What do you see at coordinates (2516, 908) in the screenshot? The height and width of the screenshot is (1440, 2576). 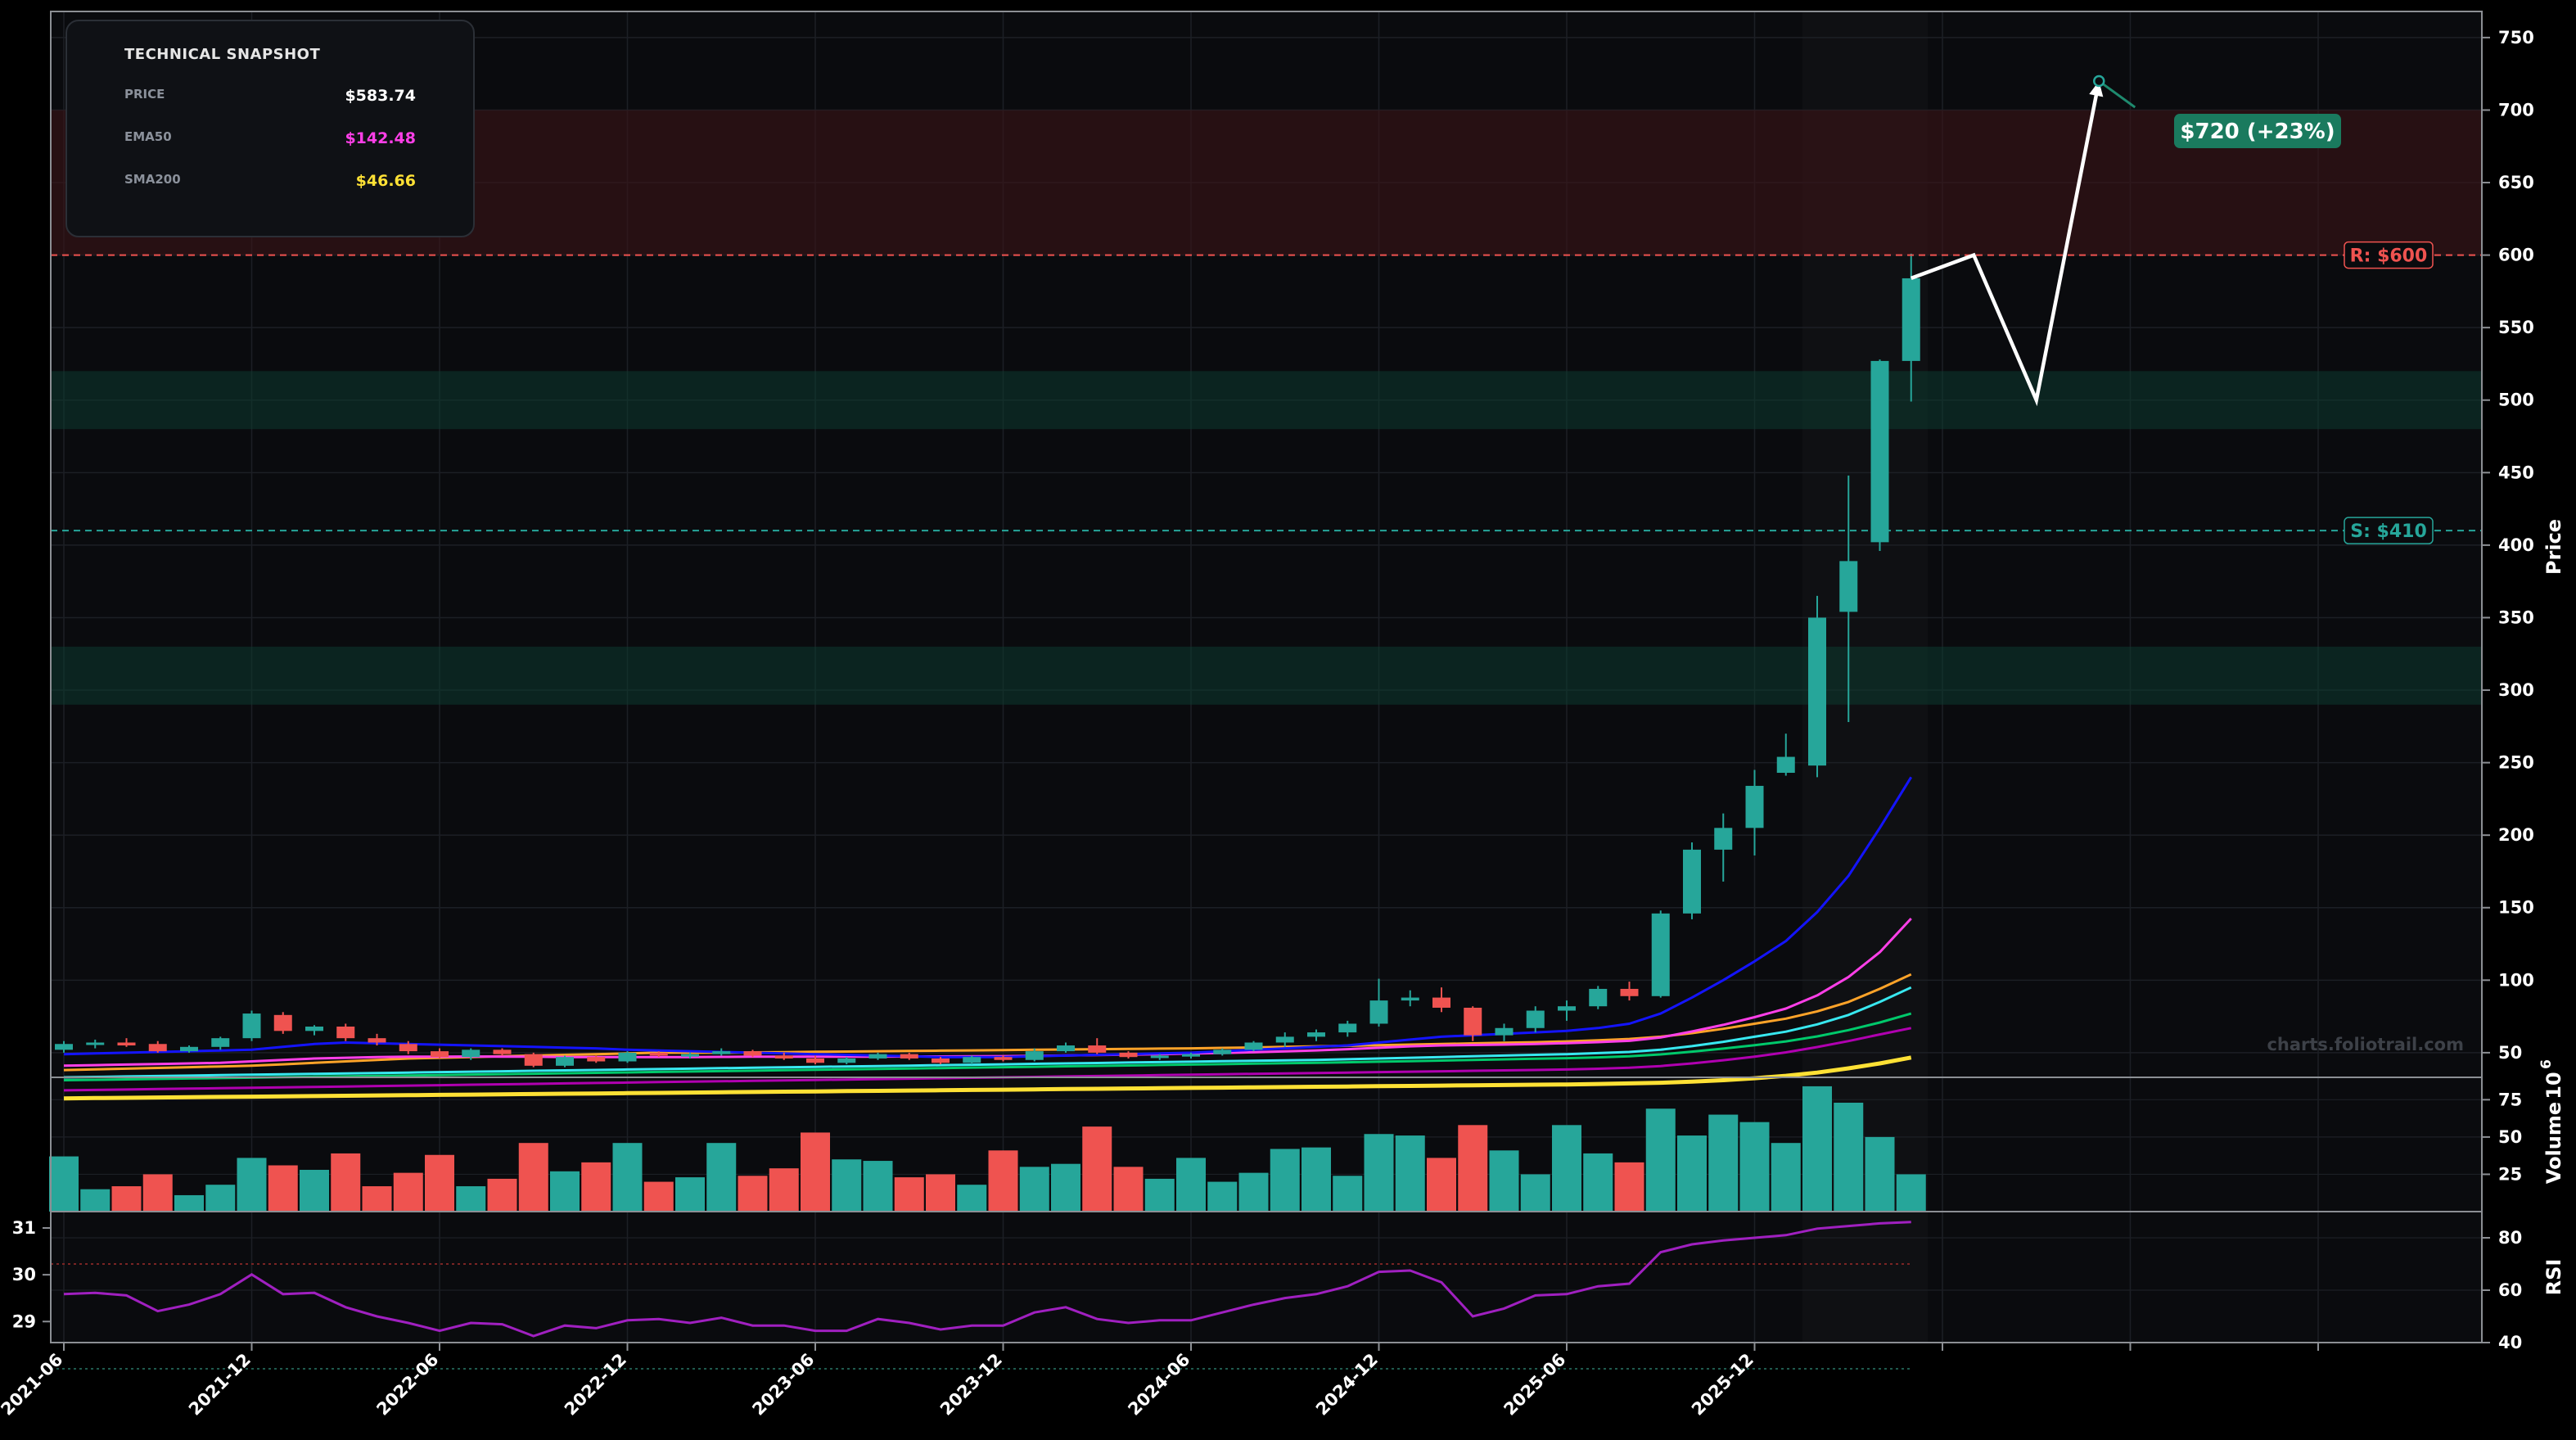 I see `price-tick-label: 150` at bounding box center [2516, 908].